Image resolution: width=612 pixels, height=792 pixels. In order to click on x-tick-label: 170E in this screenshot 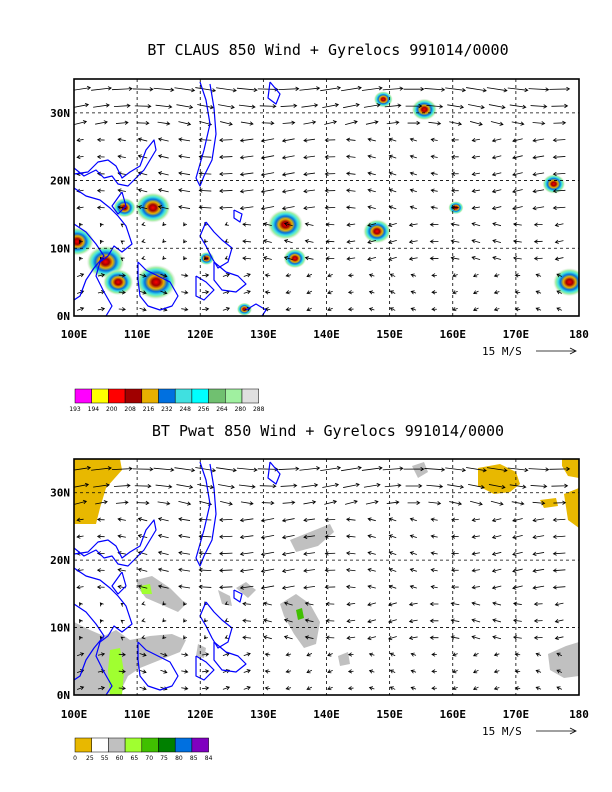, I will do `click(516, 714)`.